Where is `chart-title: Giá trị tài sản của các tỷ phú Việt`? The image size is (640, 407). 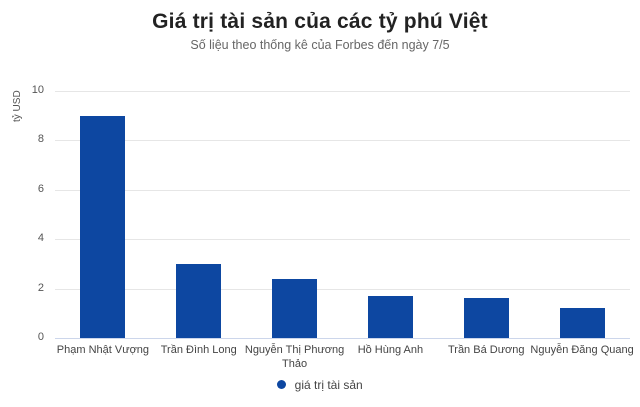
chart-title: Giá trị tài sản của các tỷ phú Việt is located at coordinates (320, 21).